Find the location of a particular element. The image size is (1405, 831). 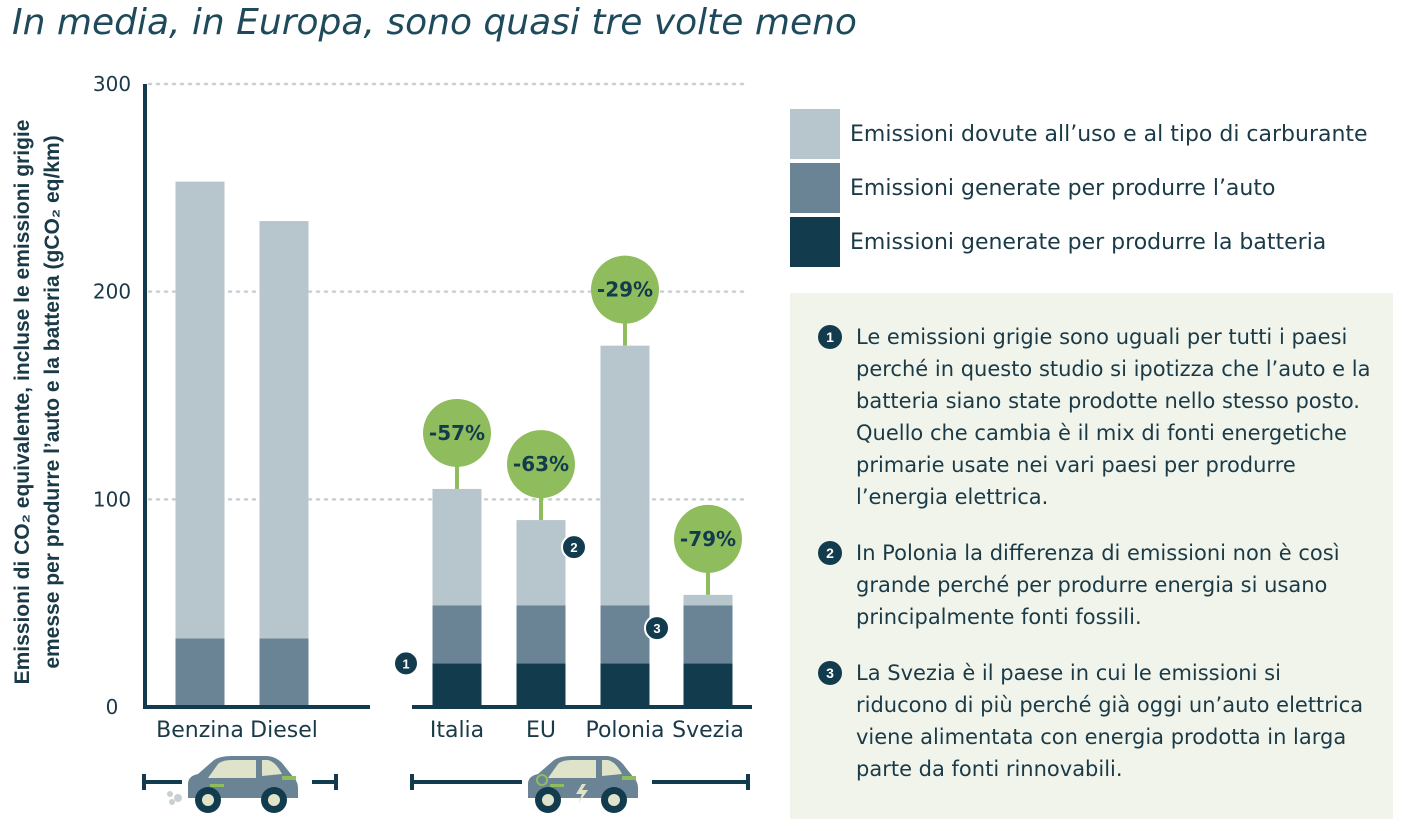

x-category-label: EU is located at coordinates (541, 730).